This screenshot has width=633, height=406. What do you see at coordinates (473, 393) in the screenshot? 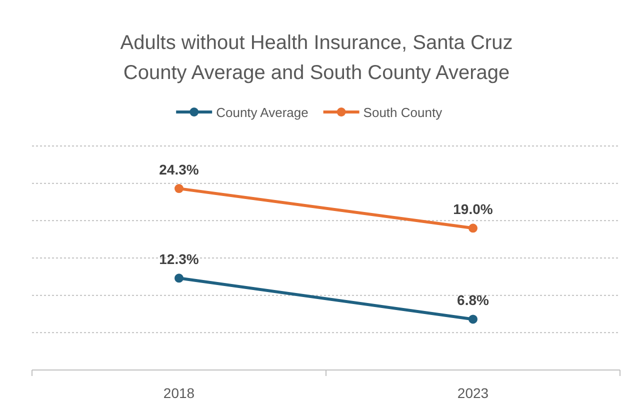
I see `x-tick-label: 2023` at bounding box center [473, 393].